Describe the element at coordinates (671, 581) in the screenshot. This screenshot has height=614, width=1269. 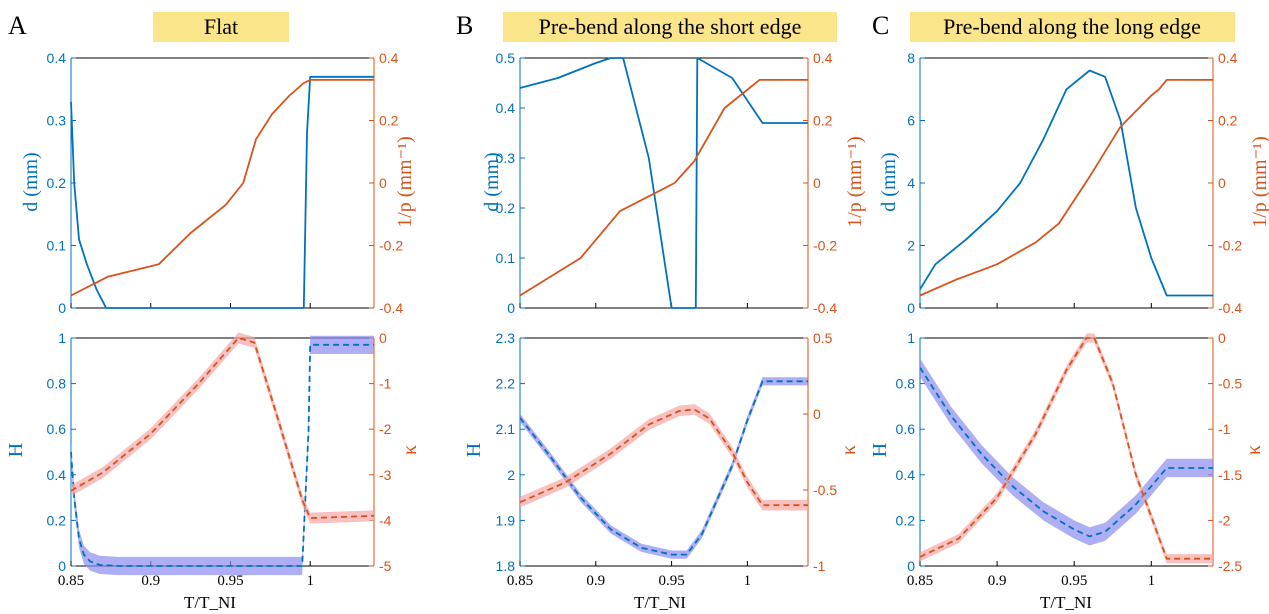
I see `b-bottom-xtick-label: 0.95` at that location.